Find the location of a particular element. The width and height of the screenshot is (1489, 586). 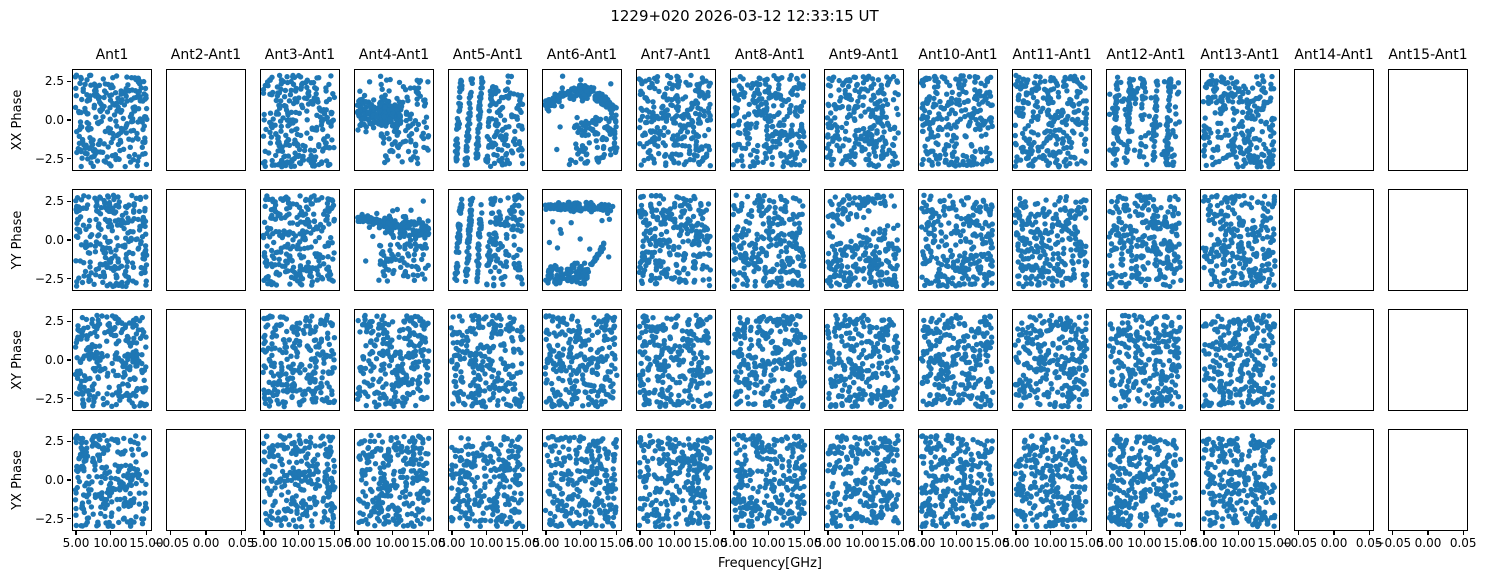

column-header-ant3-ant1: Ant3-Ant1 is located at coordinates (300, 55).